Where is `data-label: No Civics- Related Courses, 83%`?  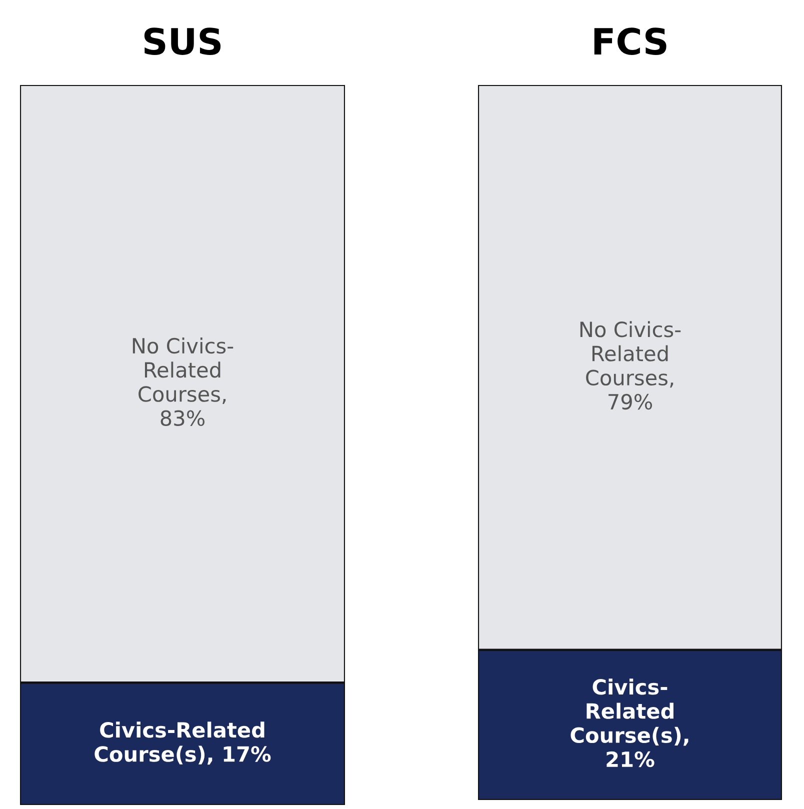 data-label: No Civics- Related Courses, 83% is located at coordinates (183, 382).